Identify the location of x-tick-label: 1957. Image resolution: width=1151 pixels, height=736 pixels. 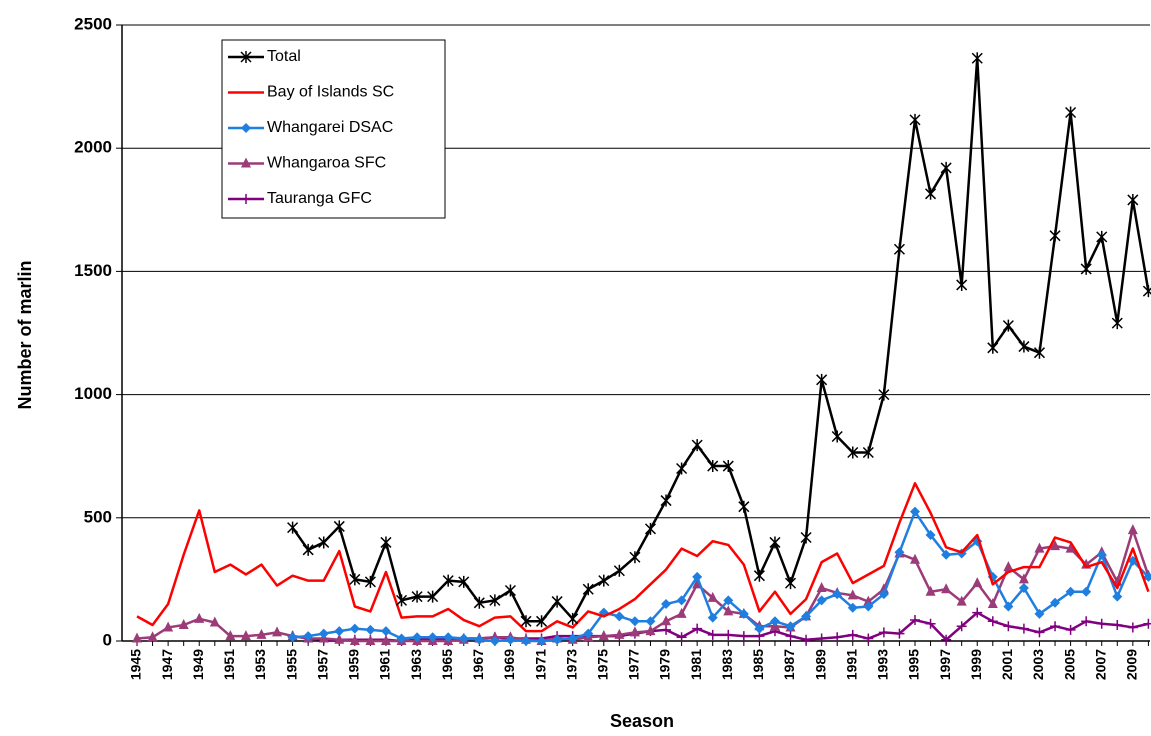
(322, 664).